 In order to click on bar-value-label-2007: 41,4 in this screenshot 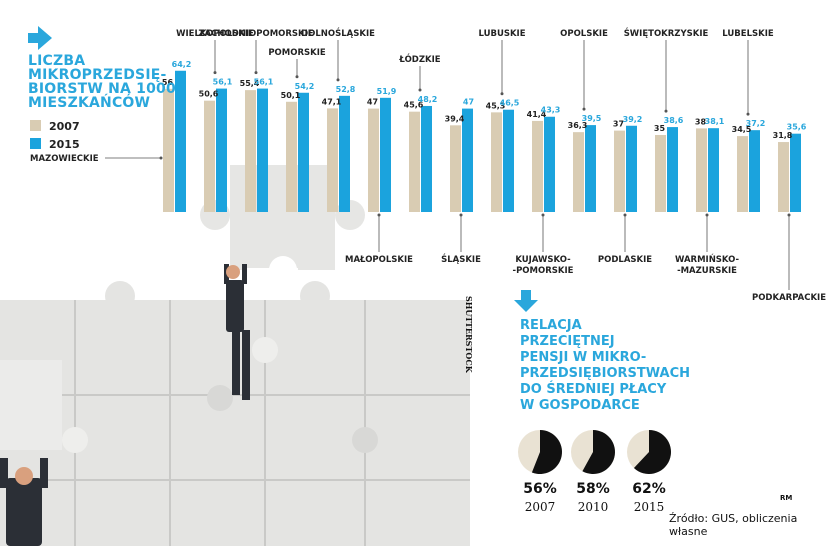, I will do `click(537, 114)`.